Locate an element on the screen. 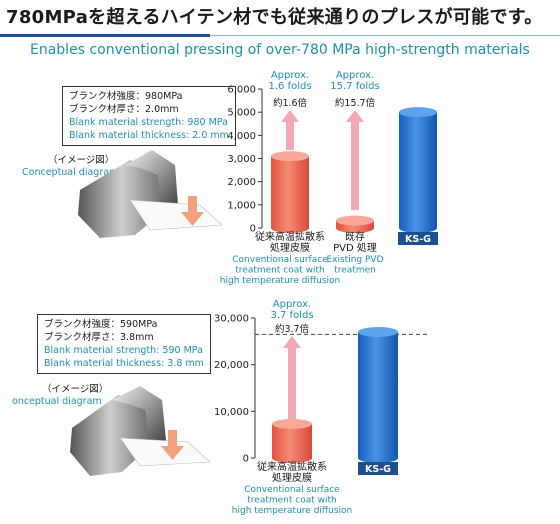  category-label: PVD 処理 is located at coordinates (355, 247).